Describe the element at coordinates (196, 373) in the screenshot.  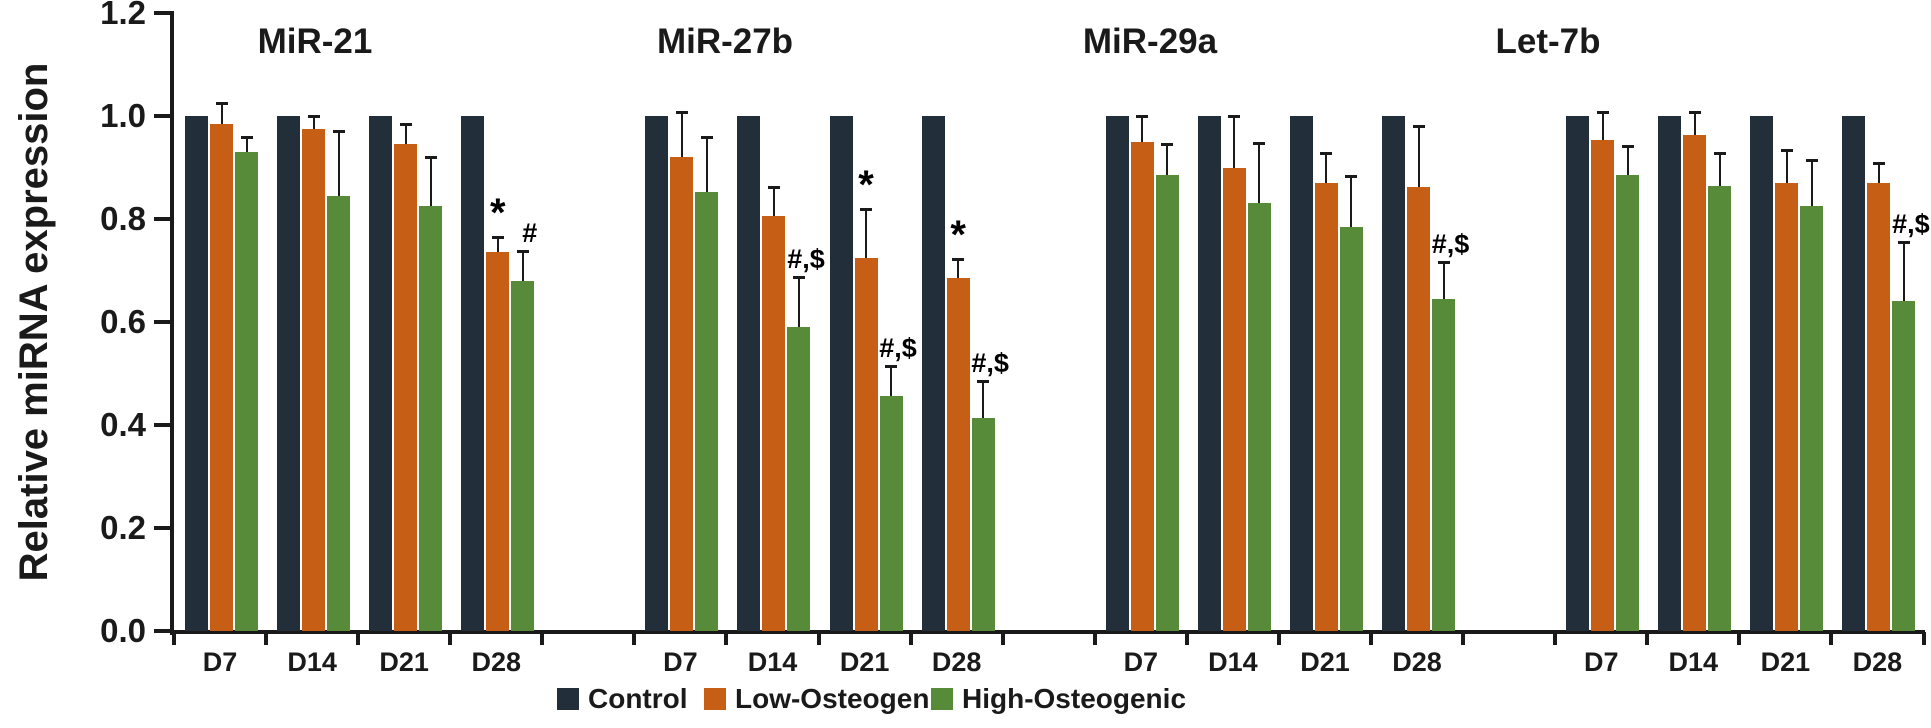
I see `bar-mir-21-d7-control` at that location.